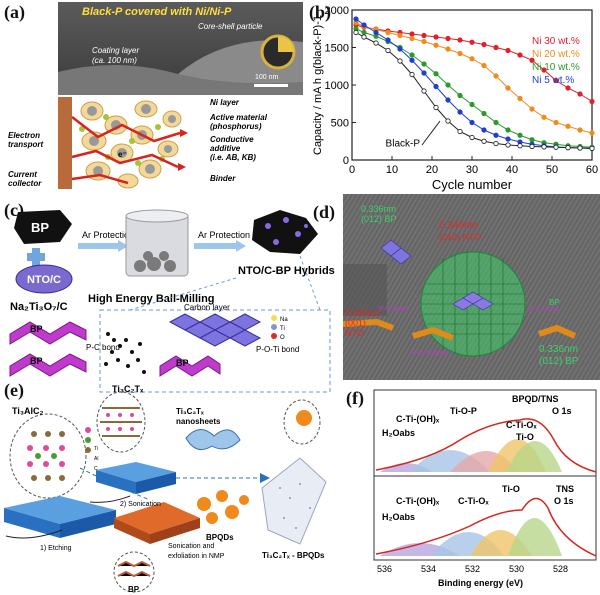  I want to click on bp-small-1: BP, so click(36, 329).